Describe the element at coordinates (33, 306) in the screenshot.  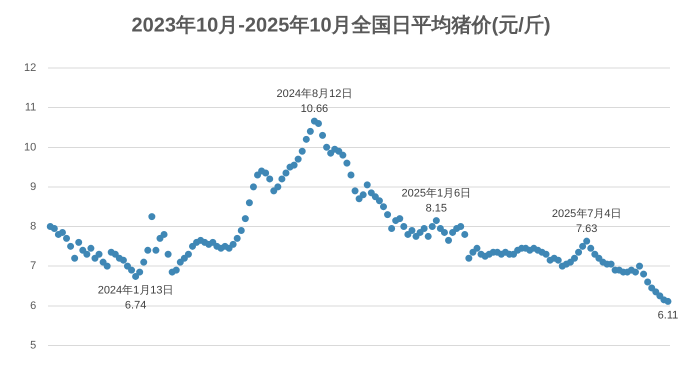
I see `y-tick-label: 6` at that location.